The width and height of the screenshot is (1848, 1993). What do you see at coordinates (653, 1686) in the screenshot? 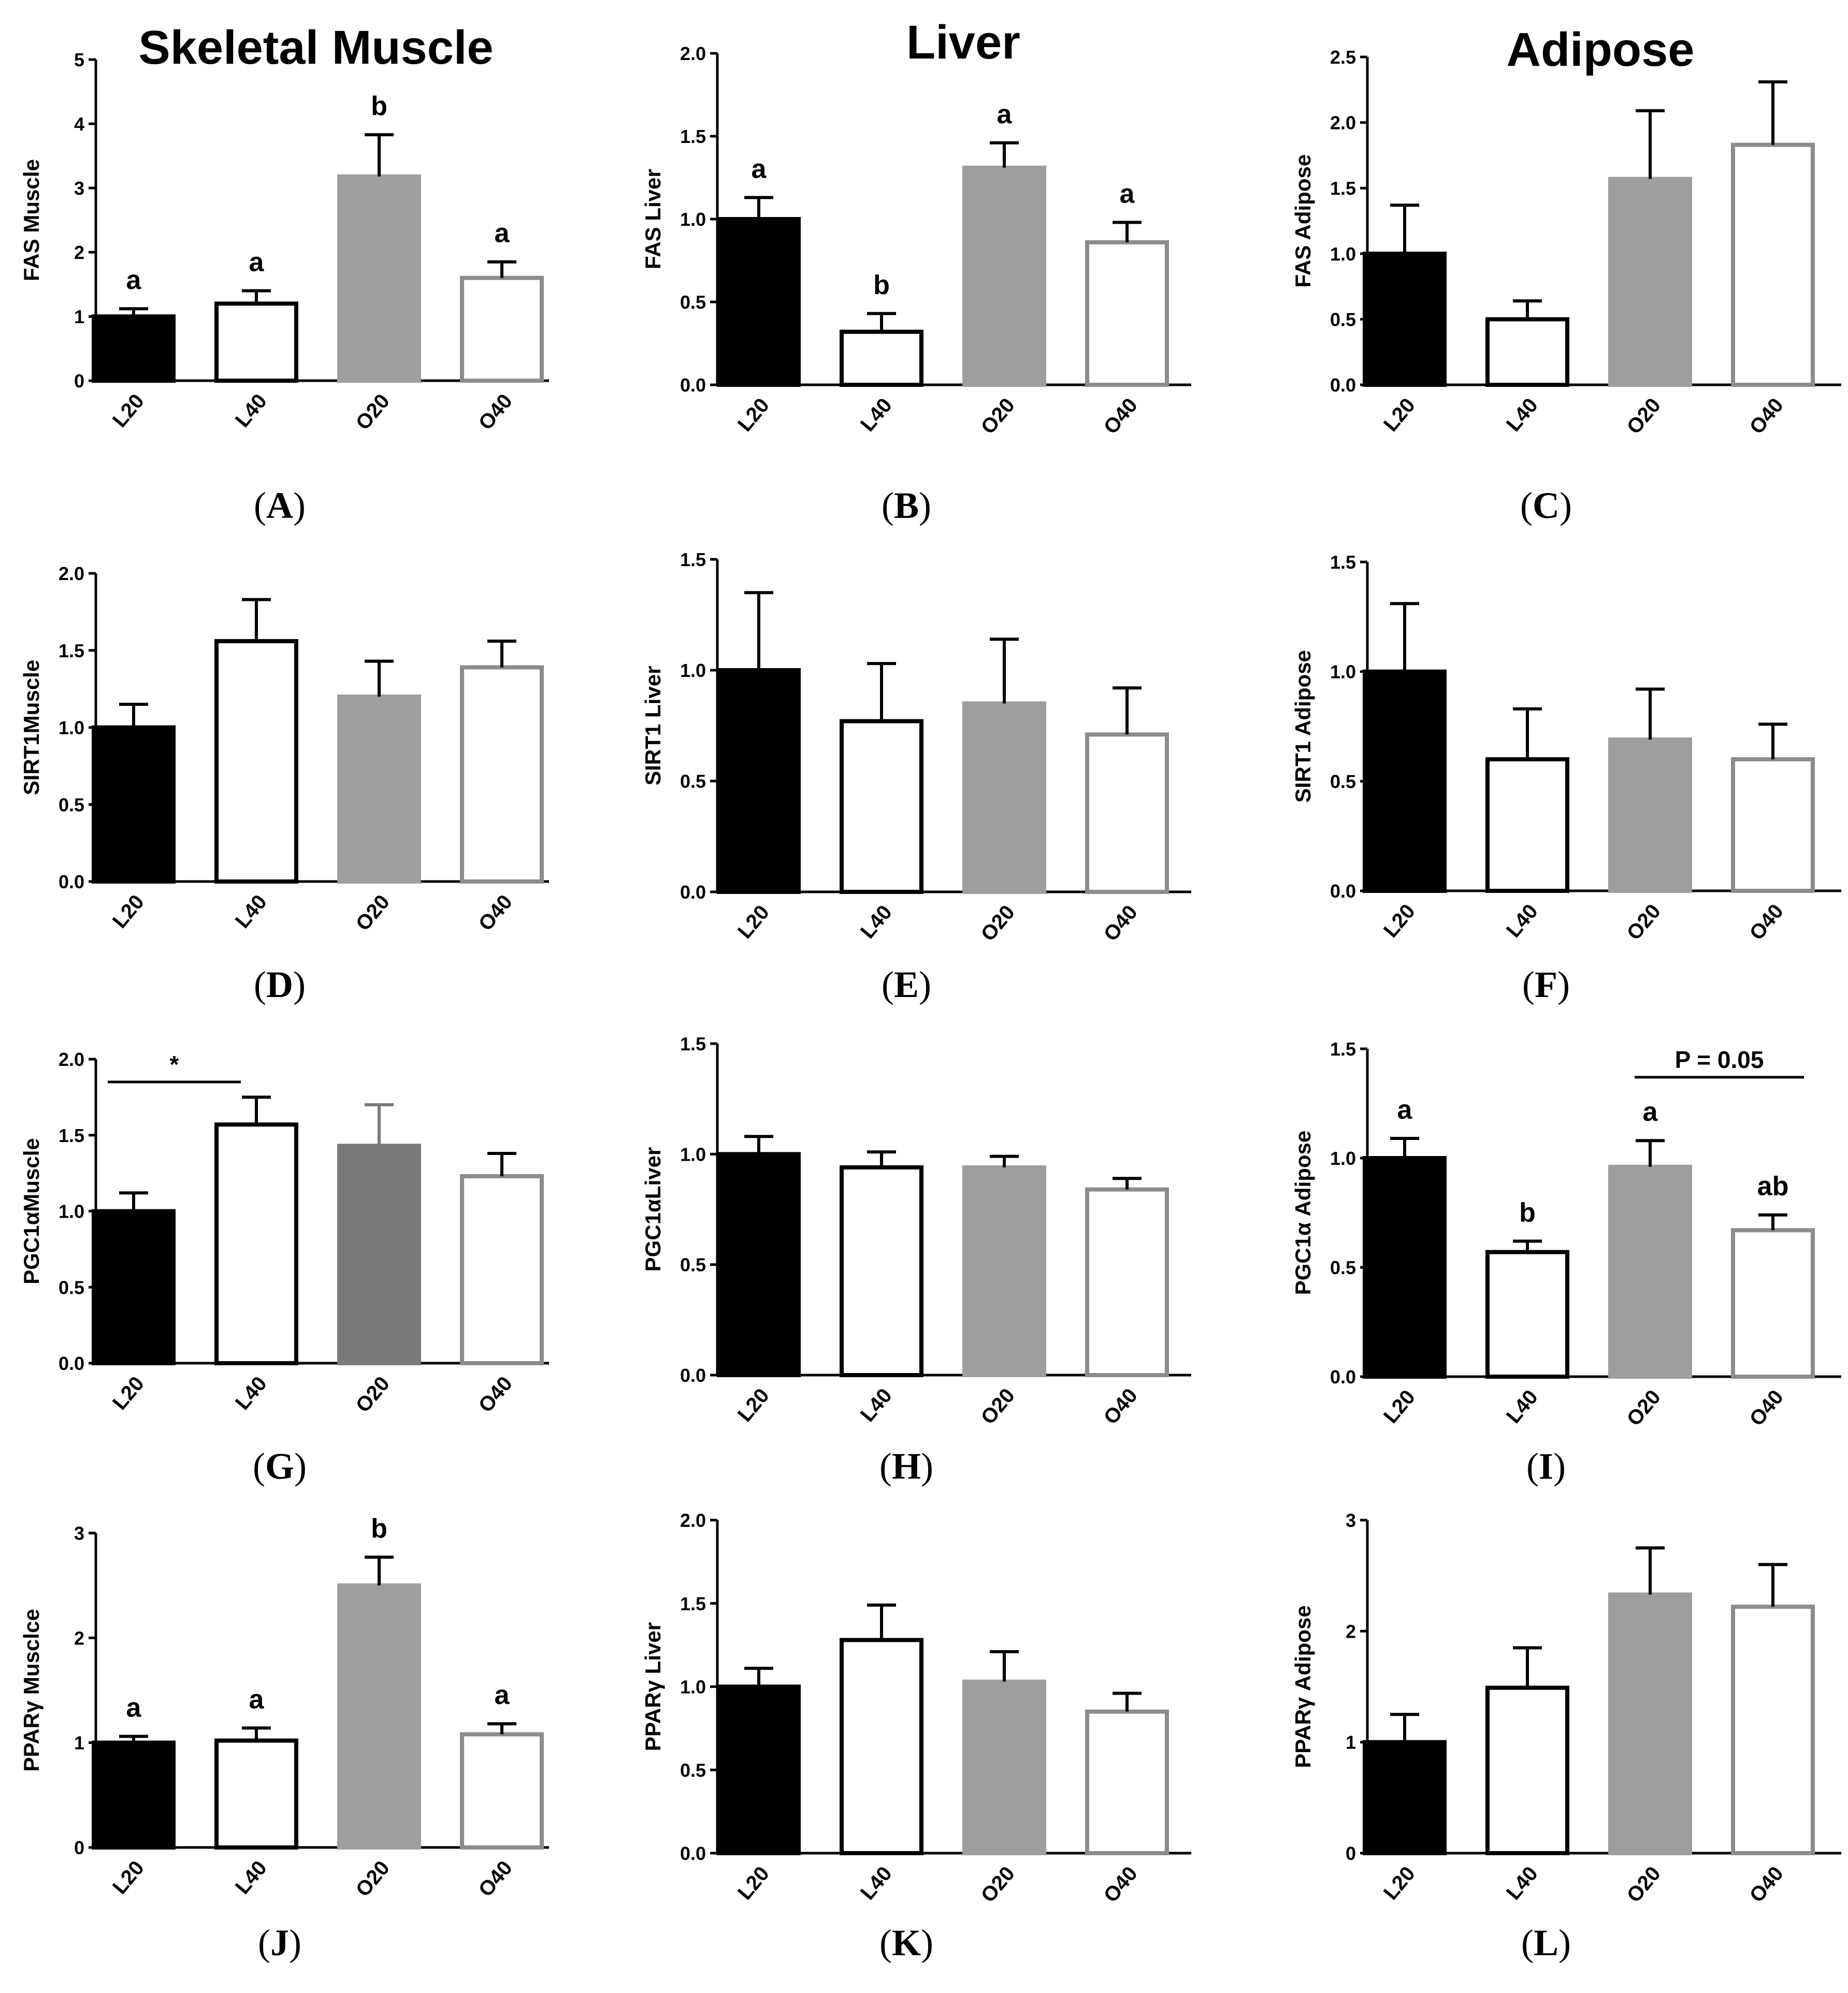
I see `y-axis-label: PPARγ Liver` at bounding box center [653, 1686].